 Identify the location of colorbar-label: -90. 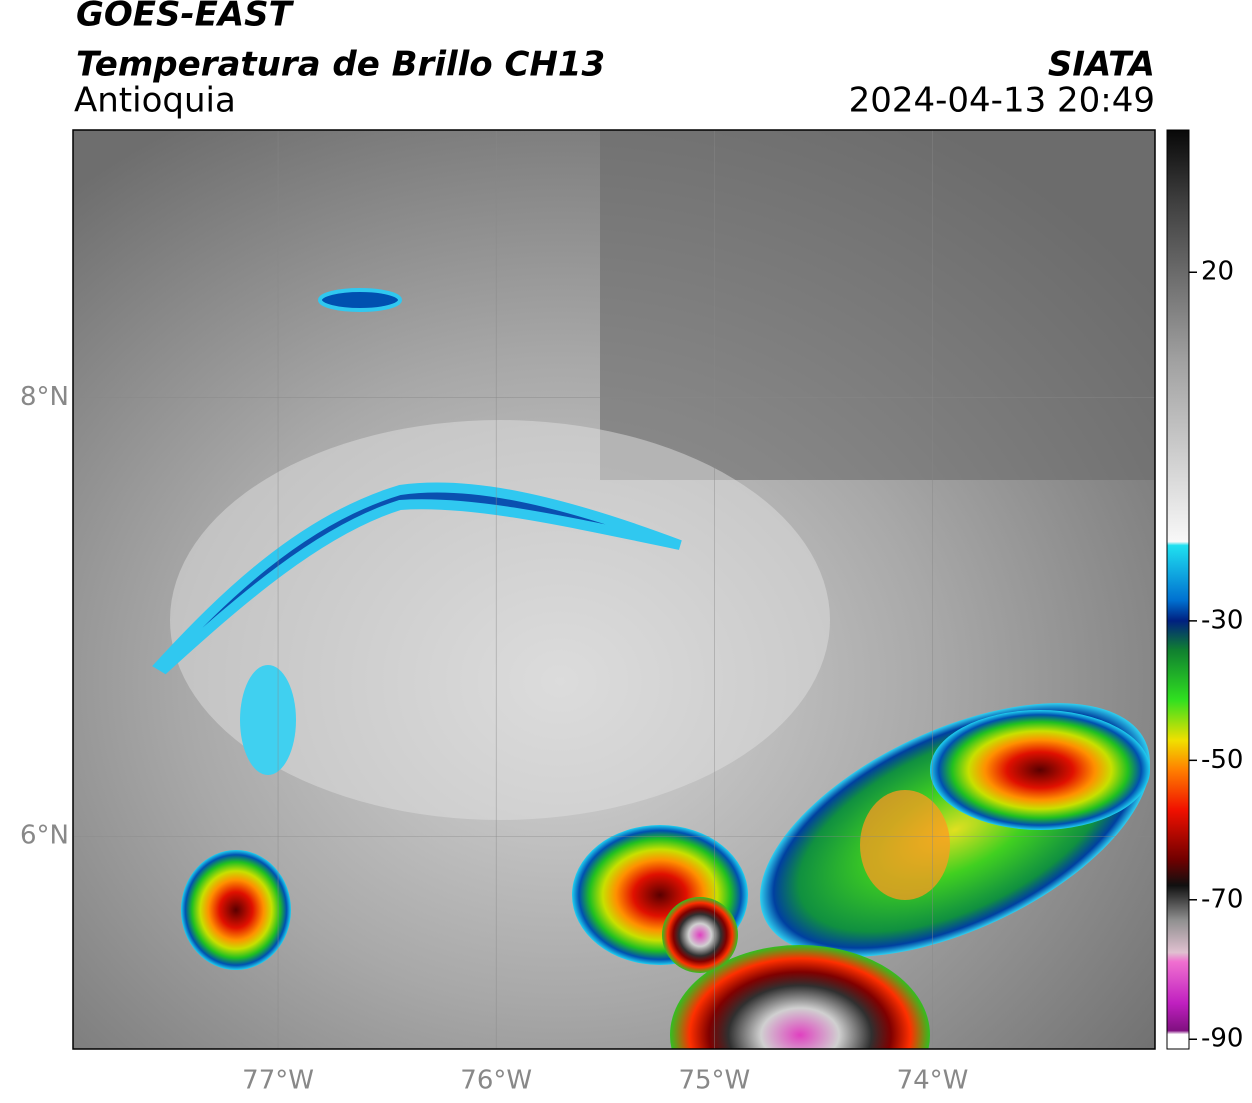
(1222, 1039).